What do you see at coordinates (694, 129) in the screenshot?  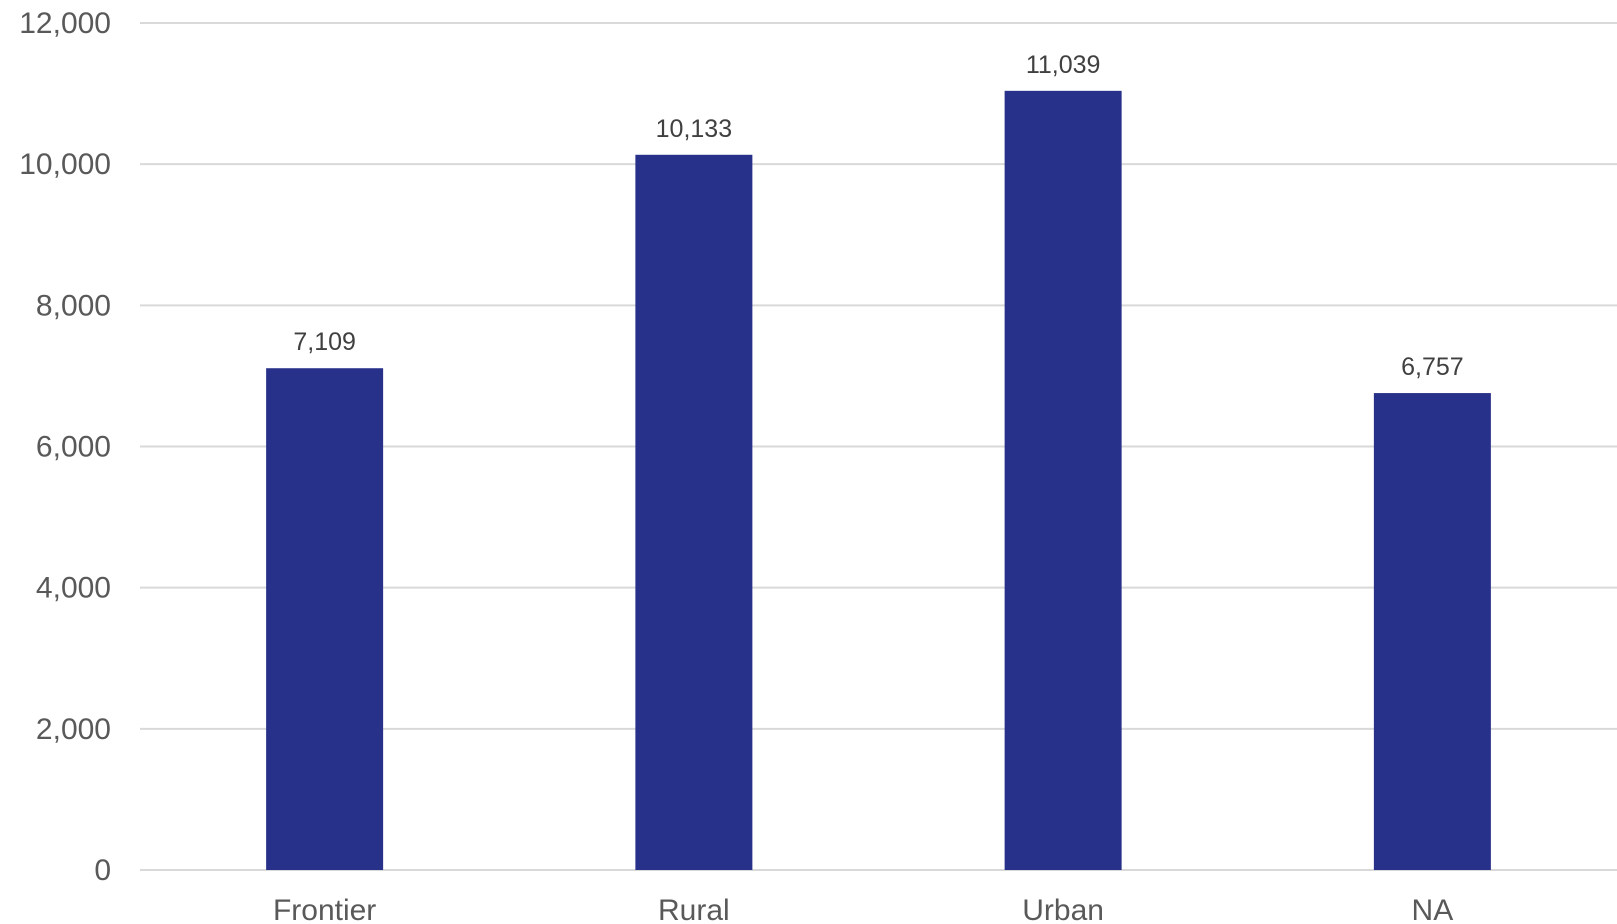 I see `data-label-rural: 10,133` at bounding box center [694, 129].